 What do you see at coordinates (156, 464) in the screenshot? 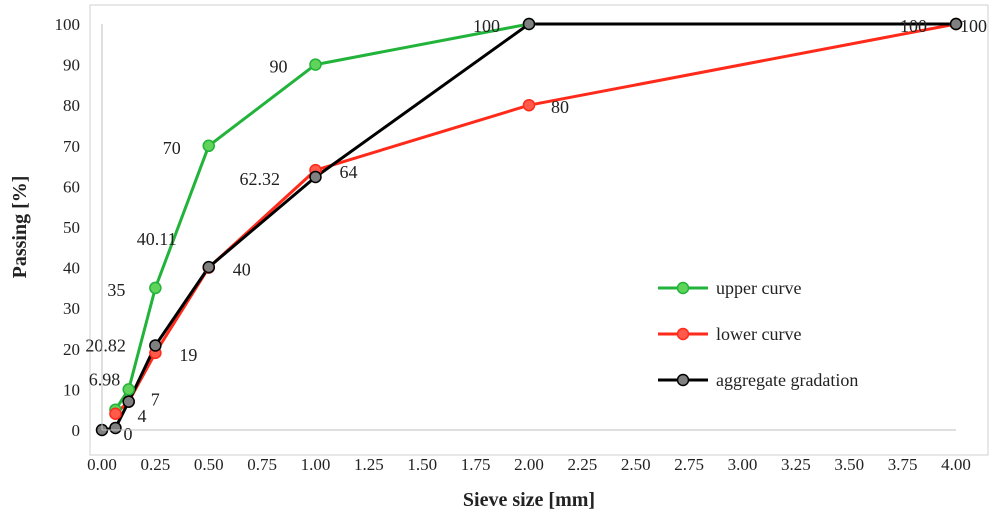
I see `x-tick-label: 0.25` at bounding box center [156, 464].